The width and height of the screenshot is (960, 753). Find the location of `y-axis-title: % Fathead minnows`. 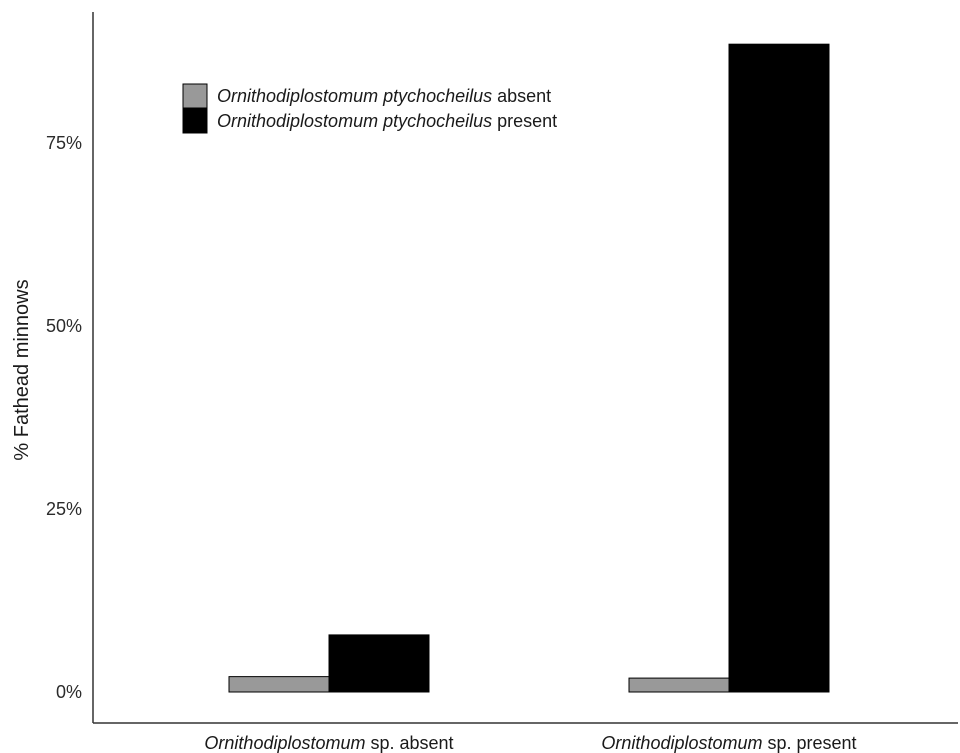

y-axis-title: % Fathead minnows is located at coordinates (22, 369).